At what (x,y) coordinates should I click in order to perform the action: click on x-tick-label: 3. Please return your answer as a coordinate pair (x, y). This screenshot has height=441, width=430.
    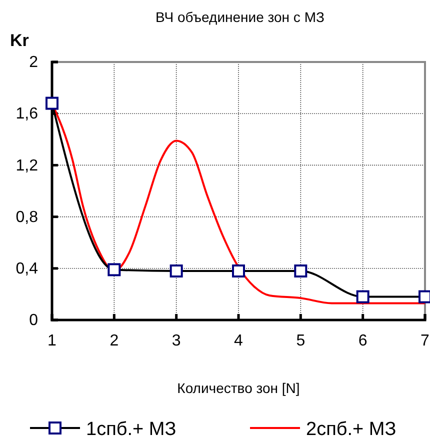
    Looking at the image, I should click on (176, 341).